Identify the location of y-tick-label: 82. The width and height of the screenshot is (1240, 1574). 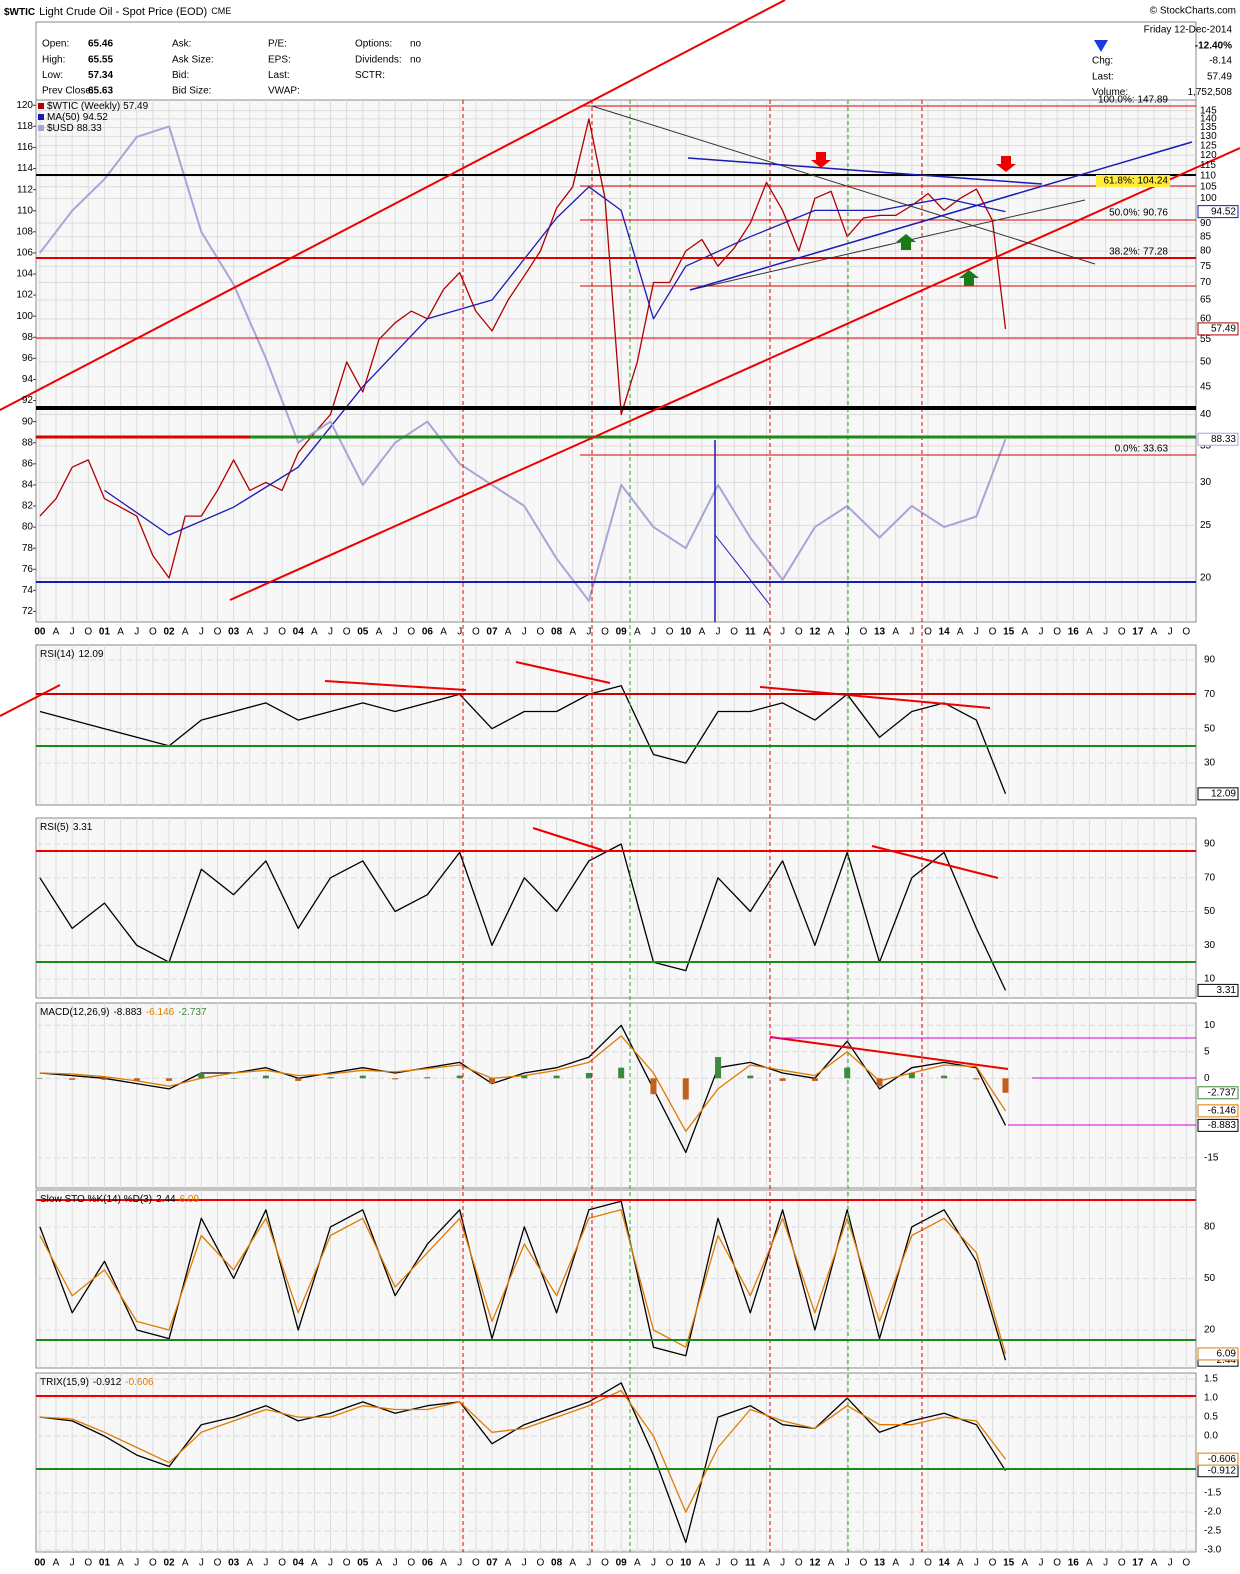
(28, 506).